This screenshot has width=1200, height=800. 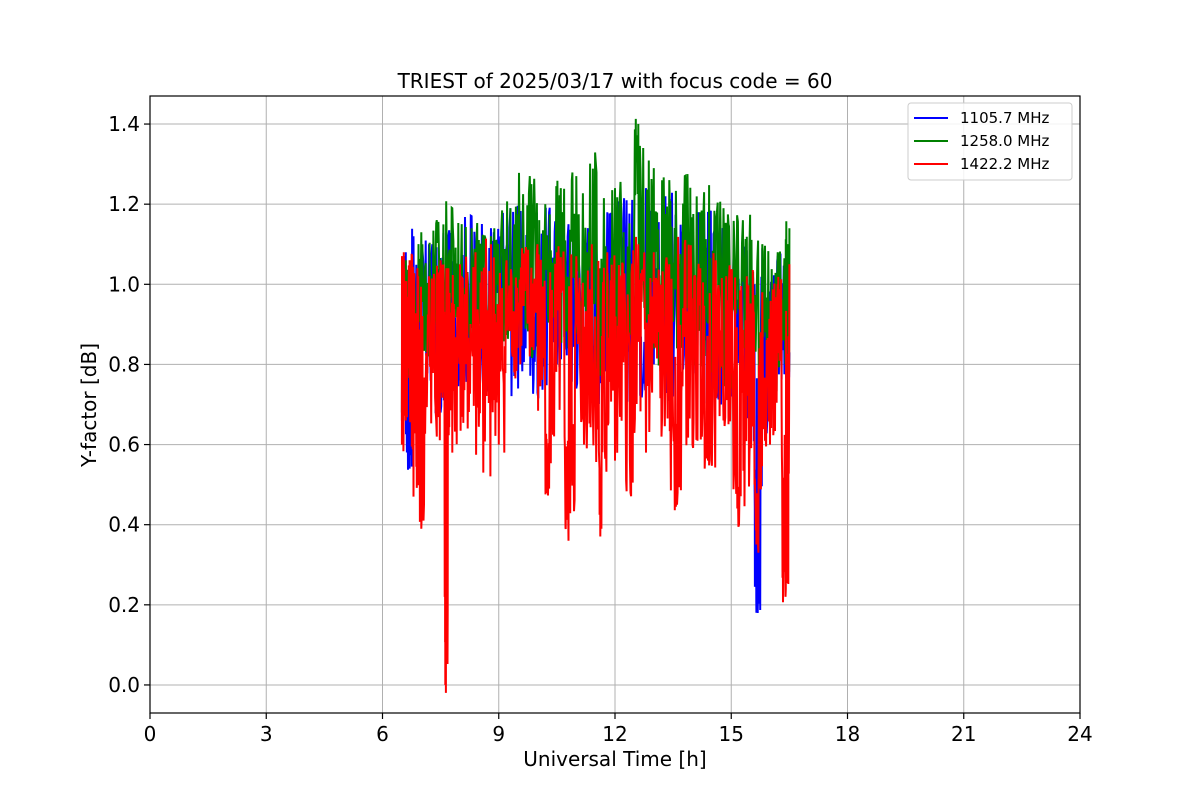 What do you see at coordinates (614, 759) in the screenshot?
I see `x-axis-label: Universal Time [h]` at bounding box center [614, 759].